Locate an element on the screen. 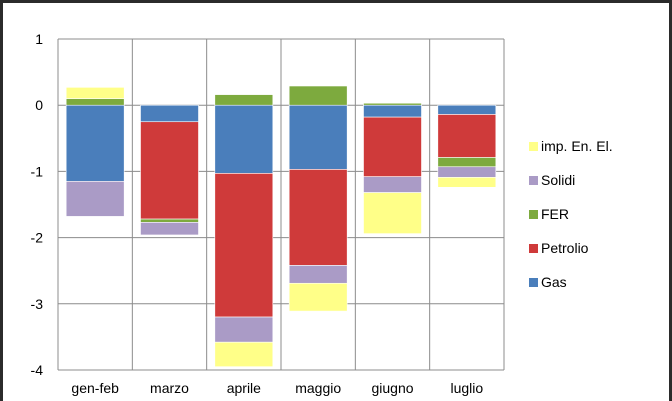 The height and width of the screenshot is (401, 672). legend-label: Petrolio is located at coordinates (565, 248).